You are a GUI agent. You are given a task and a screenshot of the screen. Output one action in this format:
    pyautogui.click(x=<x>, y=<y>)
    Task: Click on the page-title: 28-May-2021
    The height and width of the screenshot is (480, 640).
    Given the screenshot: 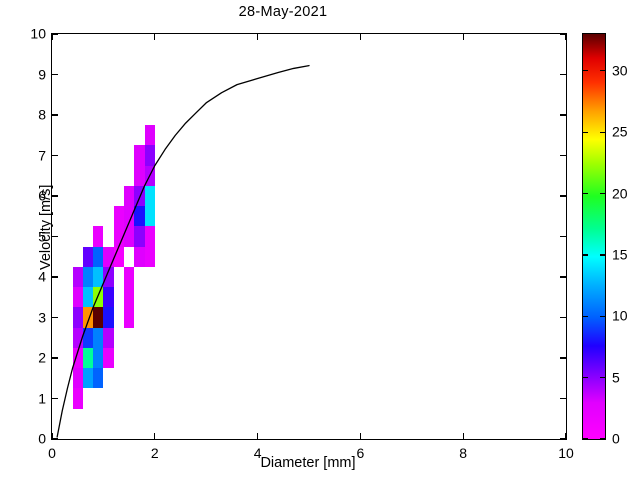 What is the action you would take?
    pyautogui.click(x=283, y=12)
    